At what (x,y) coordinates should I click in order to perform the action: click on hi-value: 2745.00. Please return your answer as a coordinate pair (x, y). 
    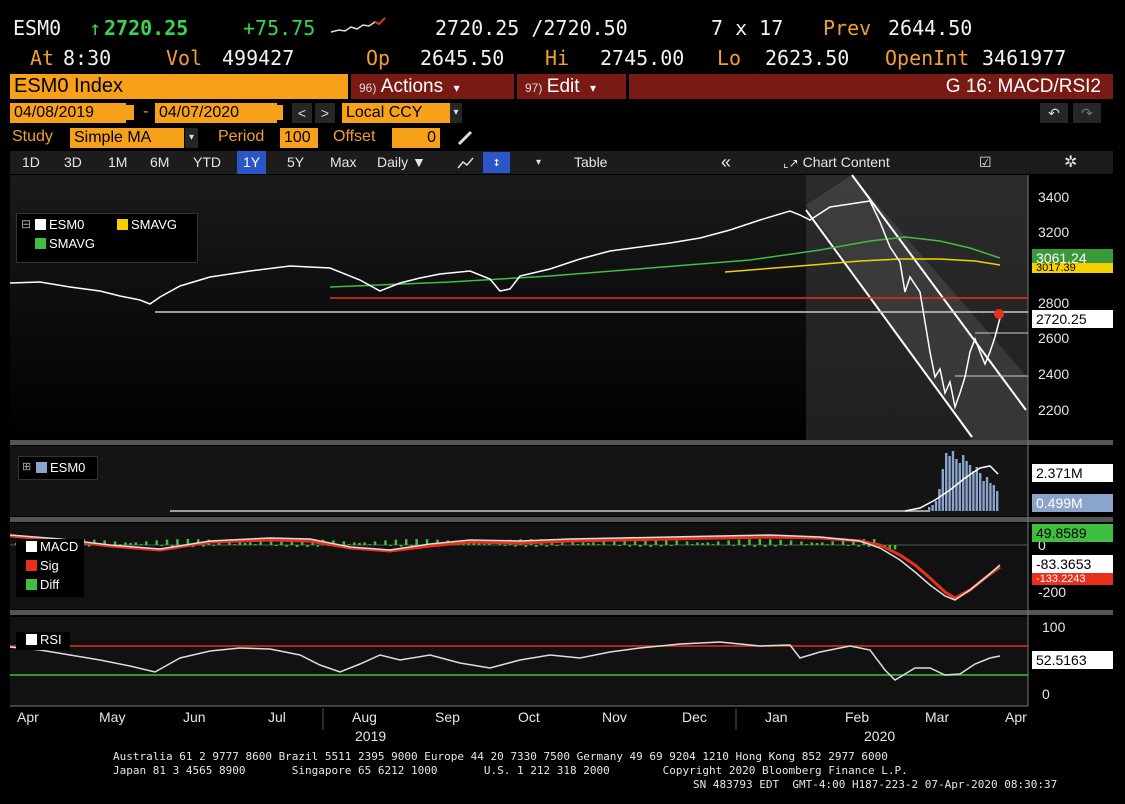
    Looking at the image, I should click on (642, 58).